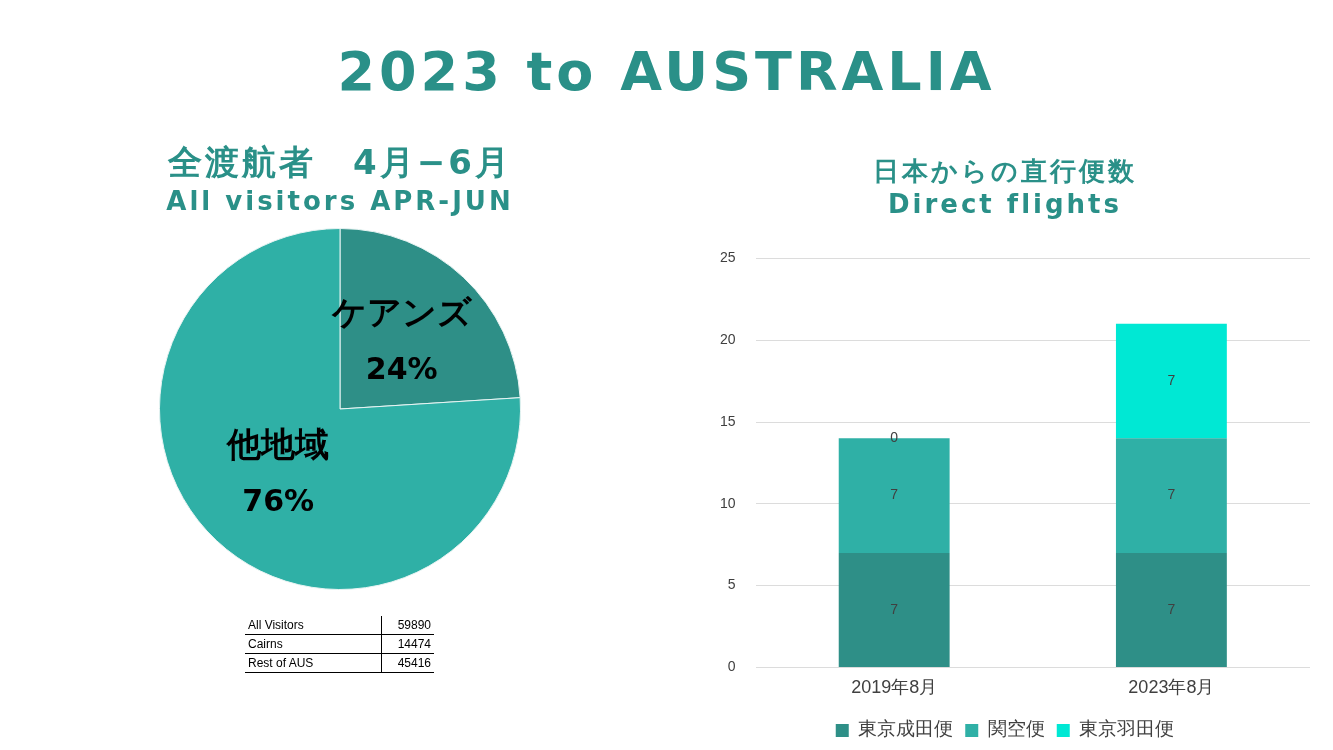 The image size is (1333, 750). What do you see at coordinates (894, 687) in the screenshot?
I see `x-tick-label: 2019年8月` at bounding box center [894, 687].